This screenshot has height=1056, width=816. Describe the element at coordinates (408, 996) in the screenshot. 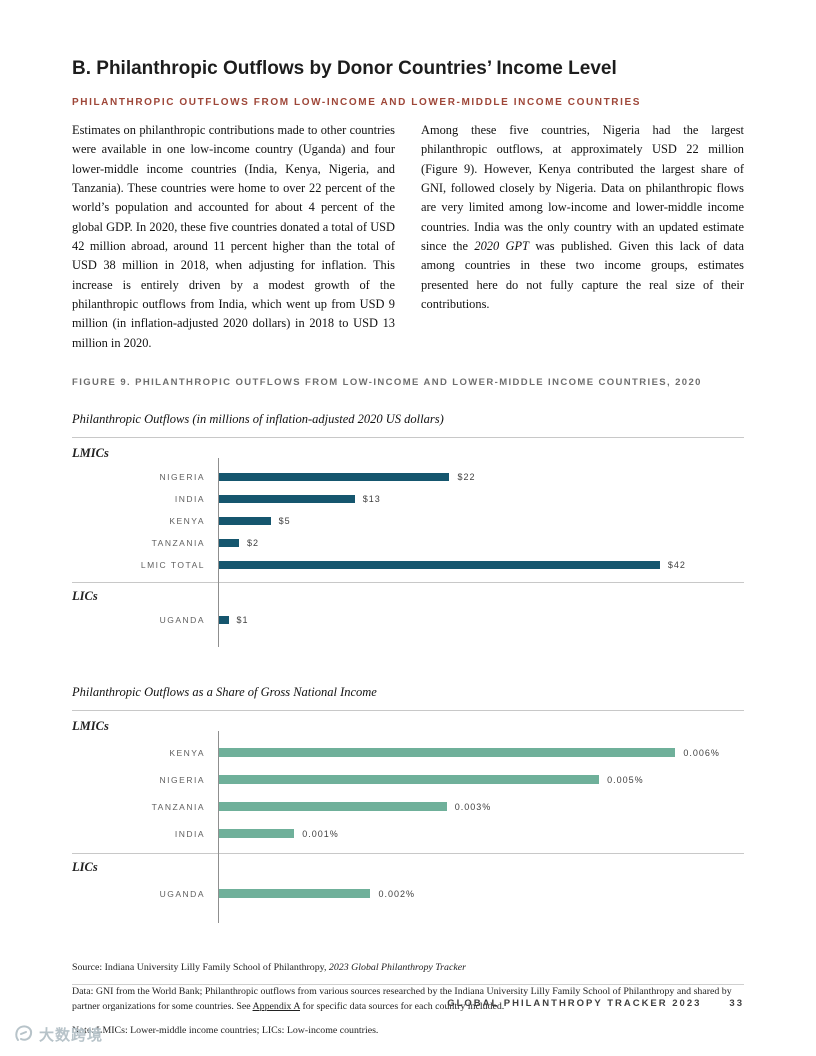

I see `page-footer: GLOBAL PHILANTHROPY TRACKER 2023 33` at that location.